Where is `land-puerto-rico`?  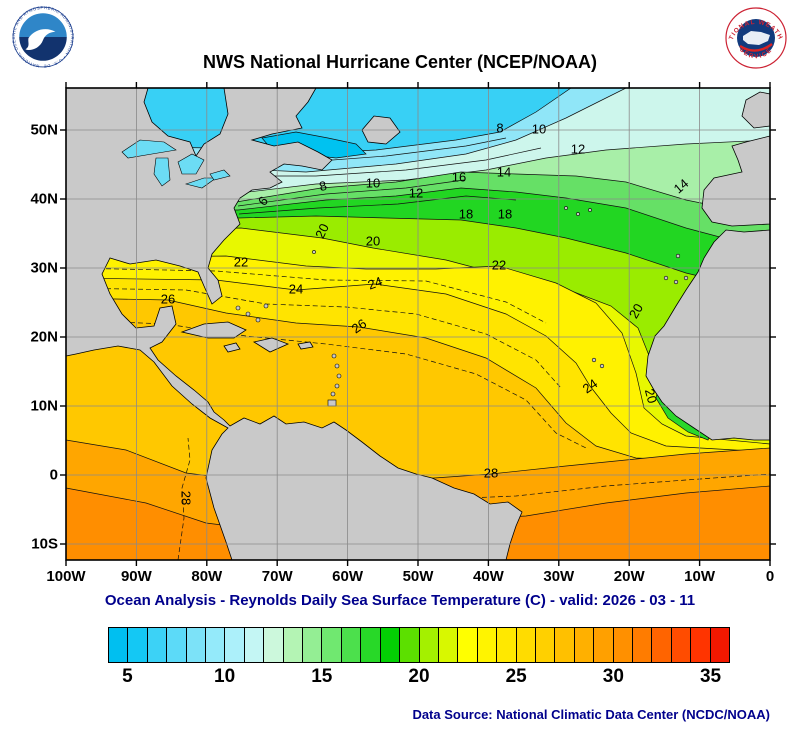
land-puerto-rico is located at coordinates (305, 345).